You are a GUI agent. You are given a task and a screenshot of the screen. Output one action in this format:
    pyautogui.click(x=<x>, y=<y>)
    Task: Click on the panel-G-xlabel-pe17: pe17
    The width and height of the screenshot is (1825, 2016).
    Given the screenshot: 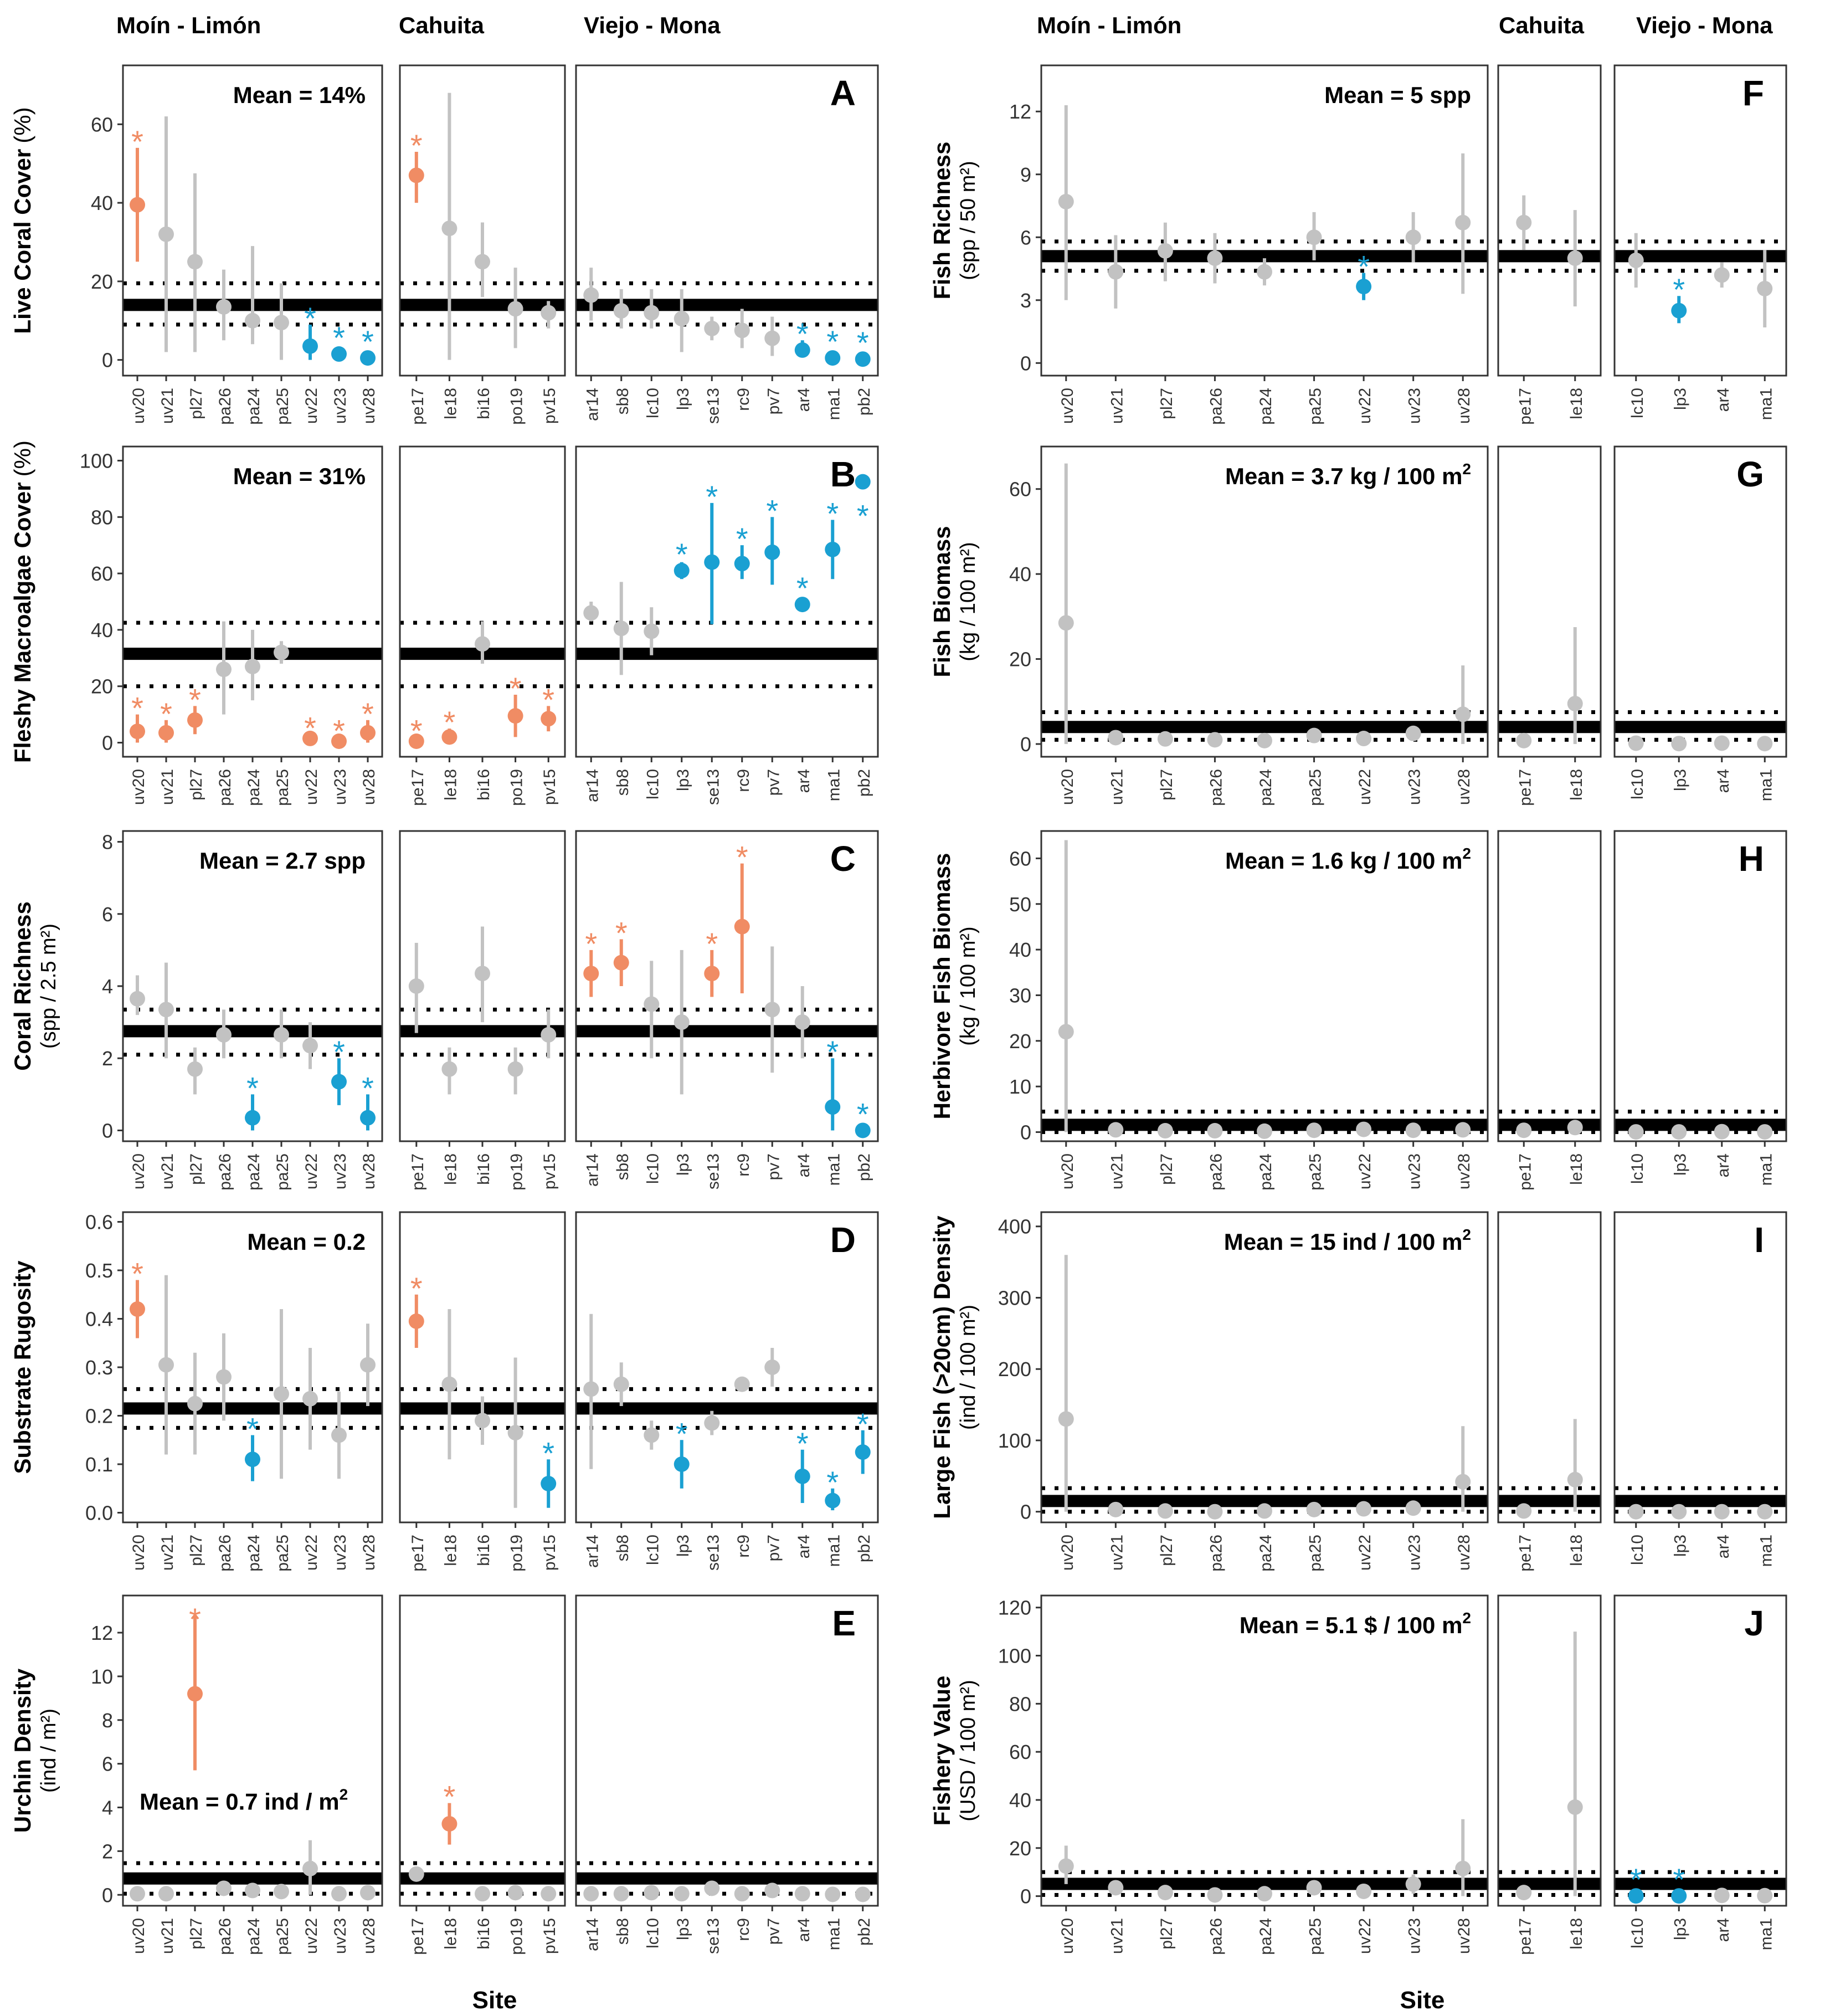 What is the action you would take?
    pyautogui.click(x=1525, y=787)
    